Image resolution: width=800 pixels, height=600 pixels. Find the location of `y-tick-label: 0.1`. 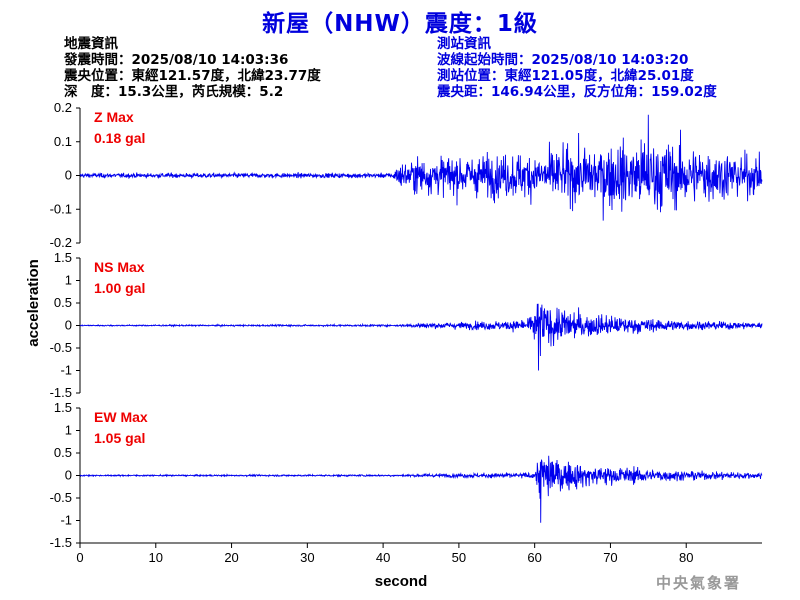

y-tick-label: 0.1 is located at coordinates (63, 141).